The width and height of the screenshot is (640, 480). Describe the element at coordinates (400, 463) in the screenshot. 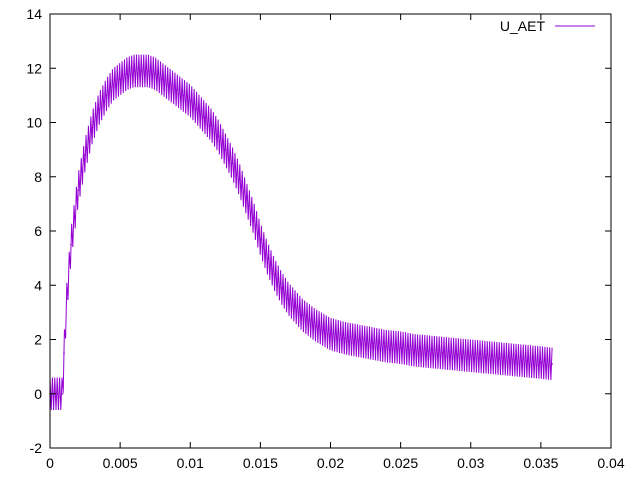

I see `x-tick-label: 0.025` at that location.